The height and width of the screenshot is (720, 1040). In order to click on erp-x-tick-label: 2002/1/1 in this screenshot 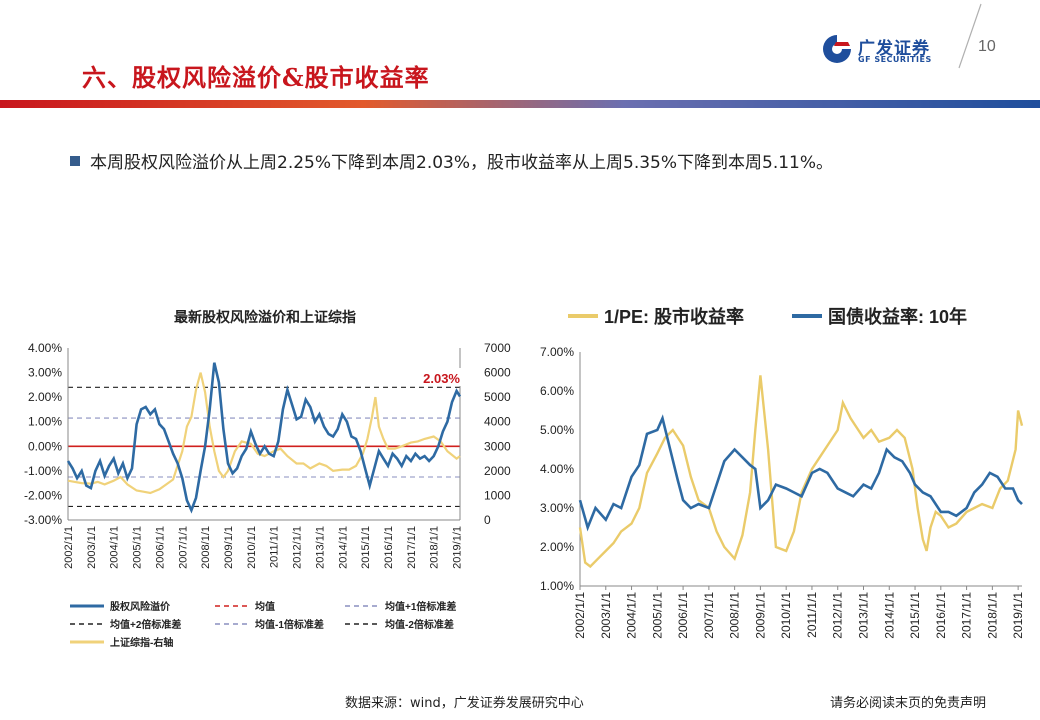, I will do `click(69, 547)`.